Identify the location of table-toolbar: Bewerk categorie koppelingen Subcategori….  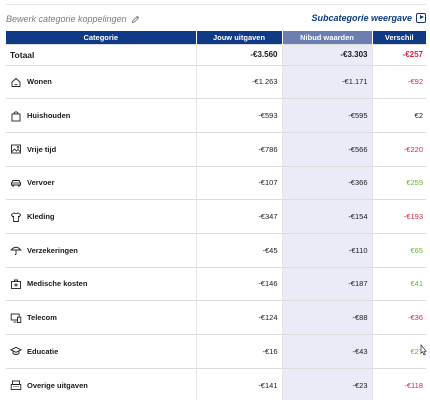
(216, 20).